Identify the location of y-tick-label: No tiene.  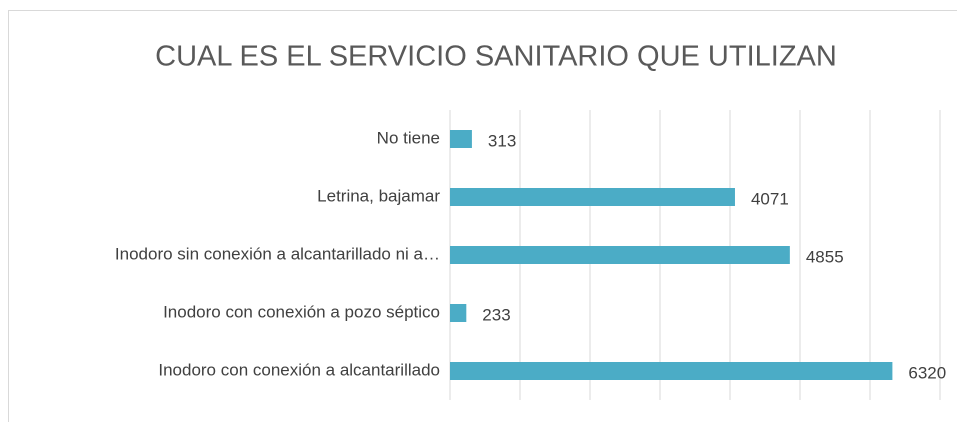
(408, 137).